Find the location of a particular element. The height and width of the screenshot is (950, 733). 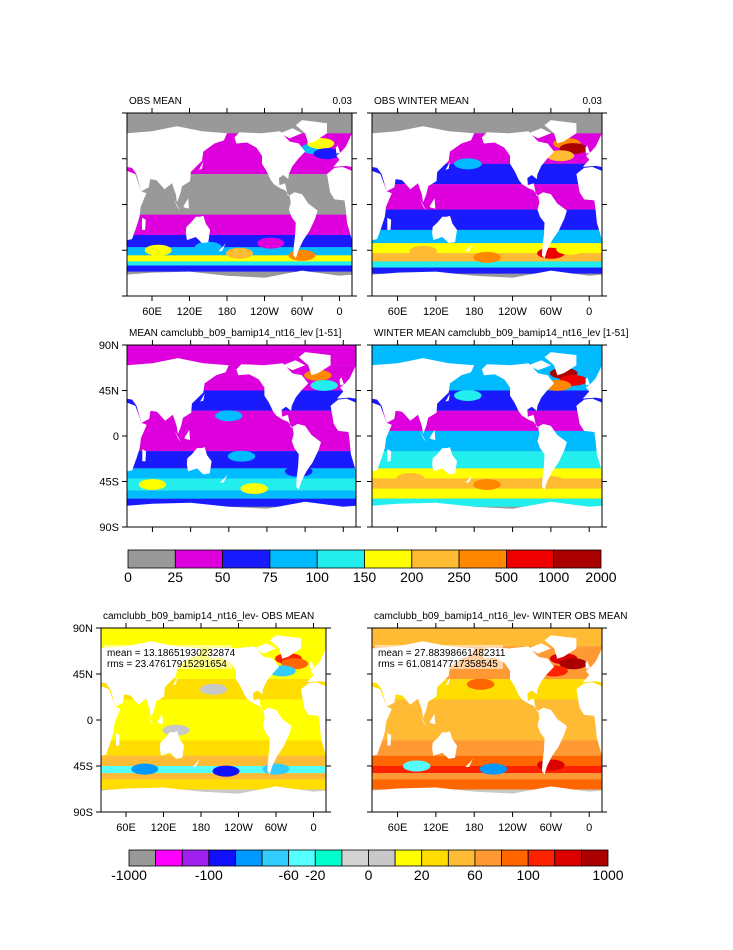

y-tick-label: 90S is located at coordinates (83, 813).